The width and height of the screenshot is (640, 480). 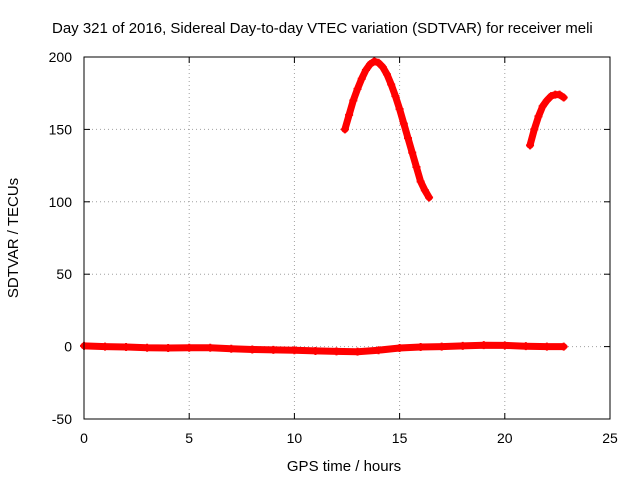 What do you see at coordinates (189, 438) in the screenshot?
I see `x-tick-label: 5` at bounding box center [189, 438].